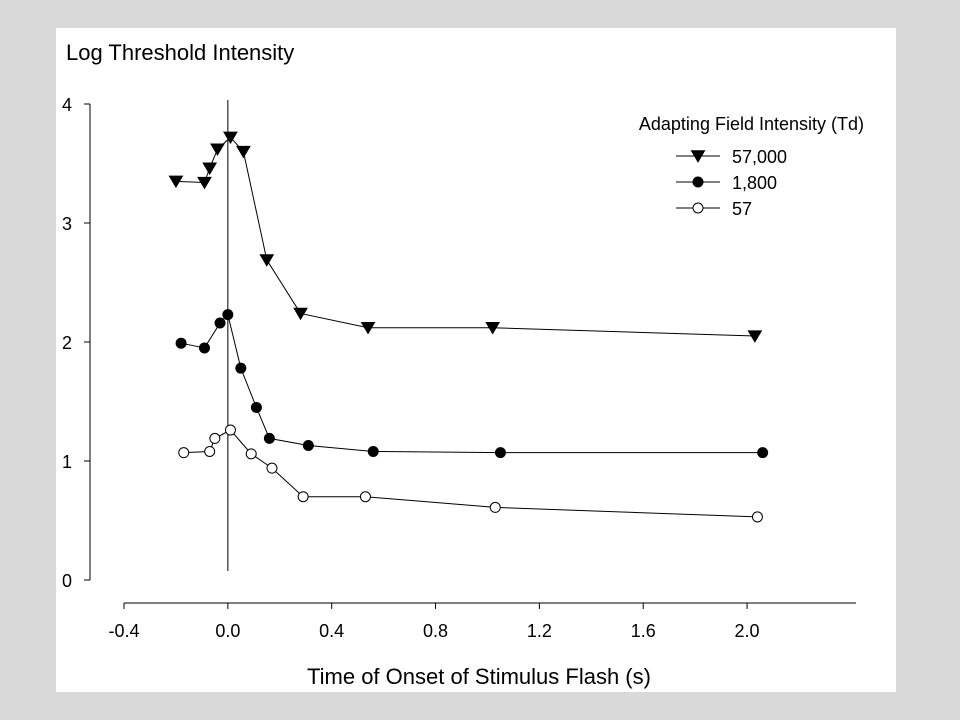  What do you see at coordinates (227, 631) in the screenshot?
I see `x-tick-label: 0.0` at bounding box center [227, 631].